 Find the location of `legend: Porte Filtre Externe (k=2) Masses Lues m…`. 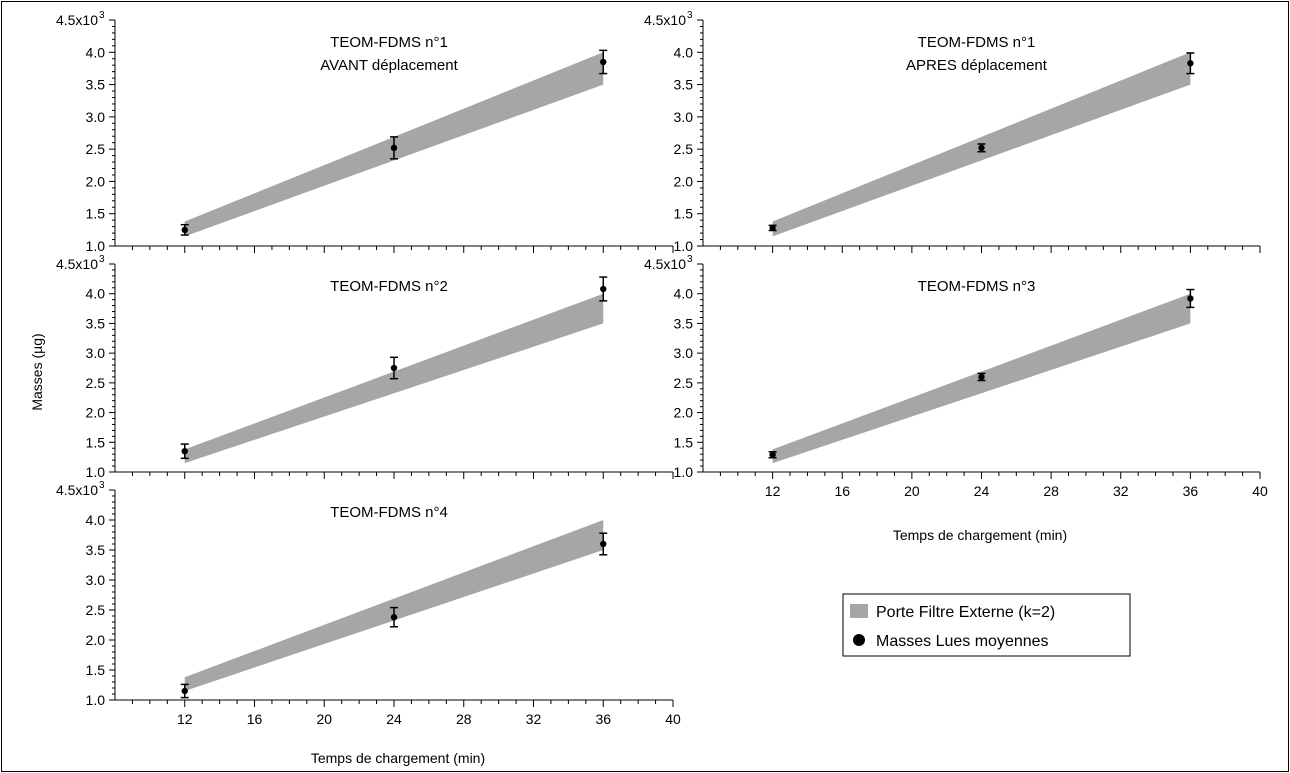

legend: Porte Filtre Externe (k=2) Masses Lues m… is located at coordinates (986, 625).